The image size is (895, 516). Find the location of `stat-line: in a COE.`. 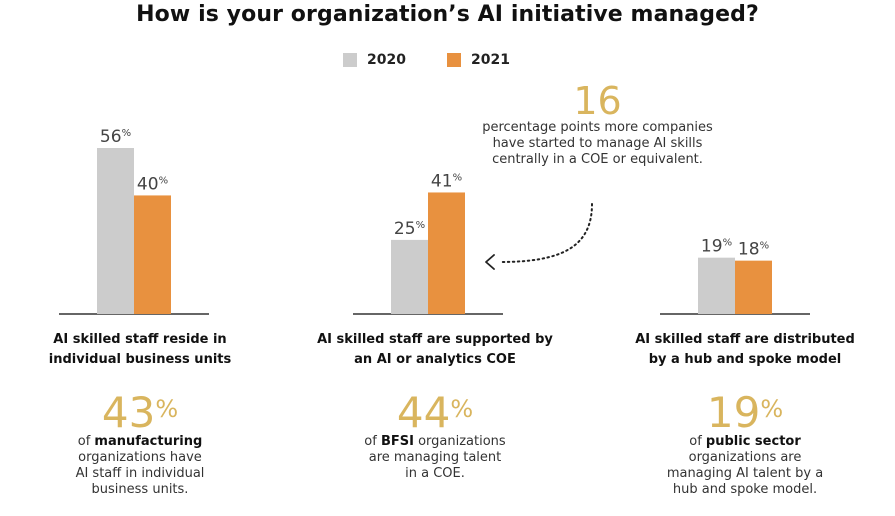

stat-line: in a COE. is located at coordinates (435, 473).